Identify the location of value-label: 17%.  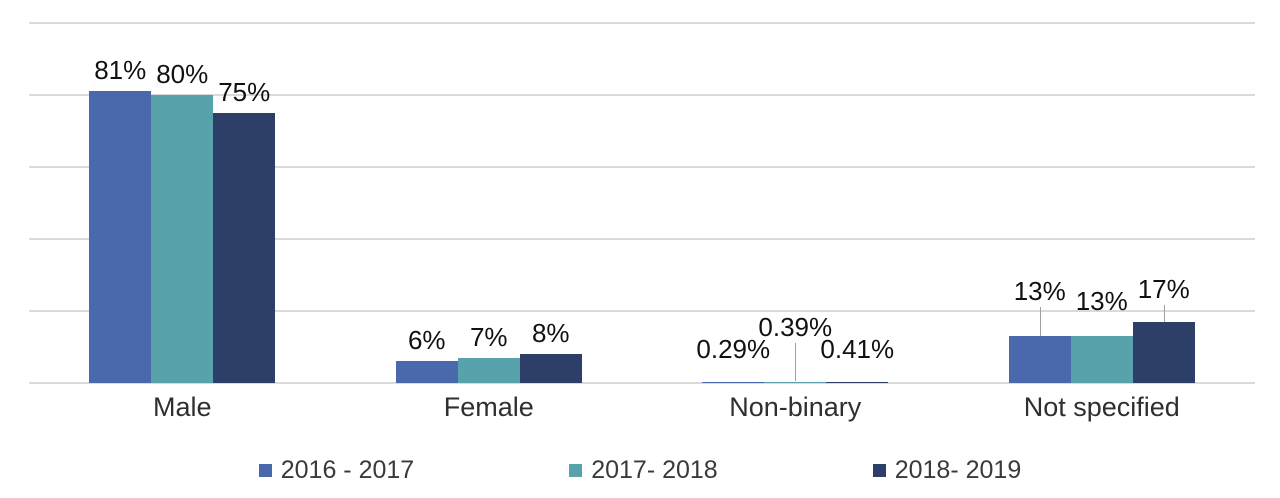
(1163, 288).